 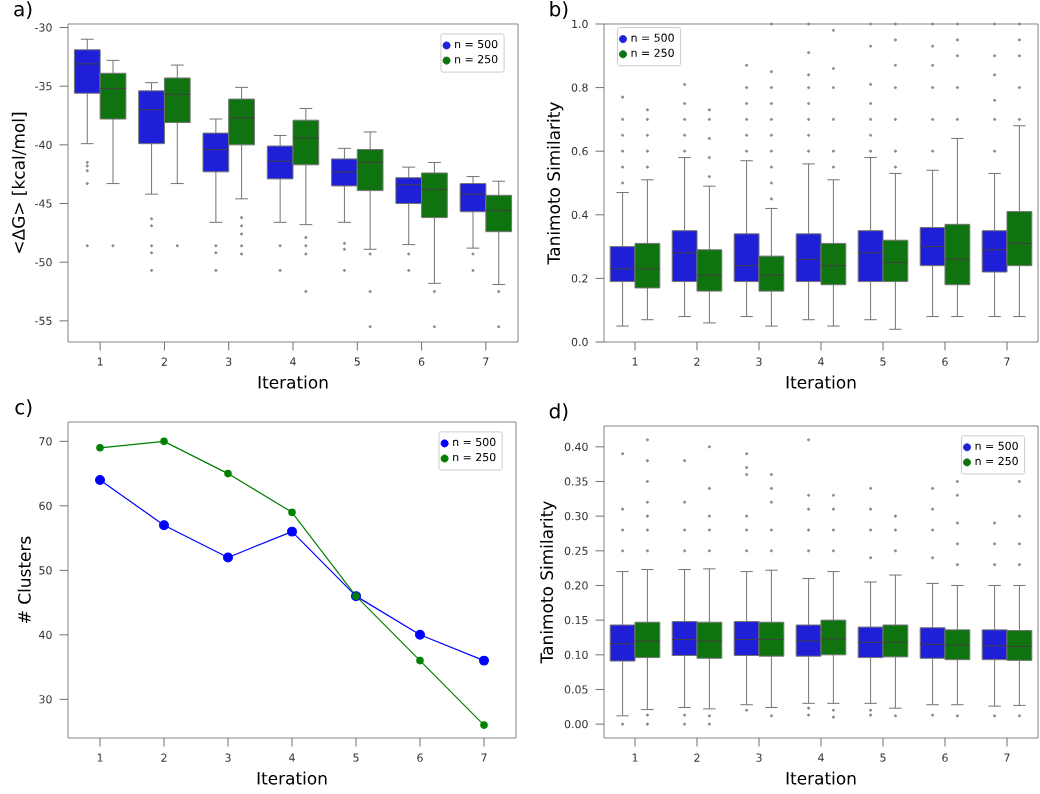 I want to click on chart-title: d), so click(x=558, y=412).